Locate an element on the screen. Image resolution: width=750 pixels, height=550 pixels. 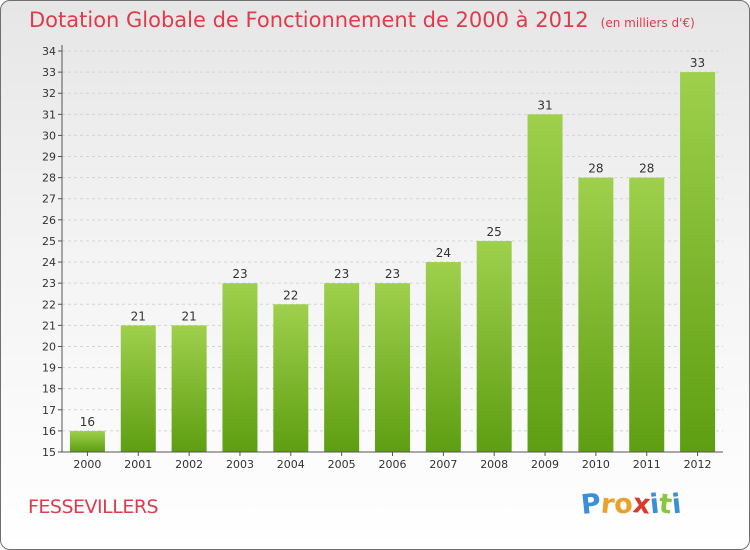
y-tick-label: 23 is located at coordinates (49, 283).